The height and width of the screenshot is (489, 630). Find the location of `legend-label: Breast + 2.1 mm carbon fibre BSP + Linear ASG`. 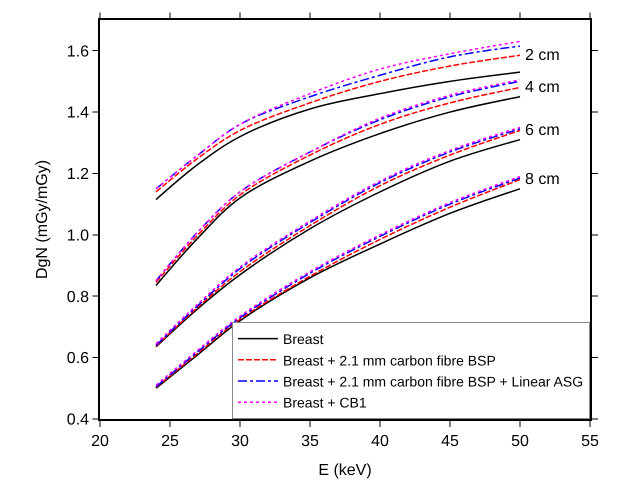

legend-label: Breast + 2.1 mm carbon fibre BSP + Linear ASG is located at coordinates (433, 381).